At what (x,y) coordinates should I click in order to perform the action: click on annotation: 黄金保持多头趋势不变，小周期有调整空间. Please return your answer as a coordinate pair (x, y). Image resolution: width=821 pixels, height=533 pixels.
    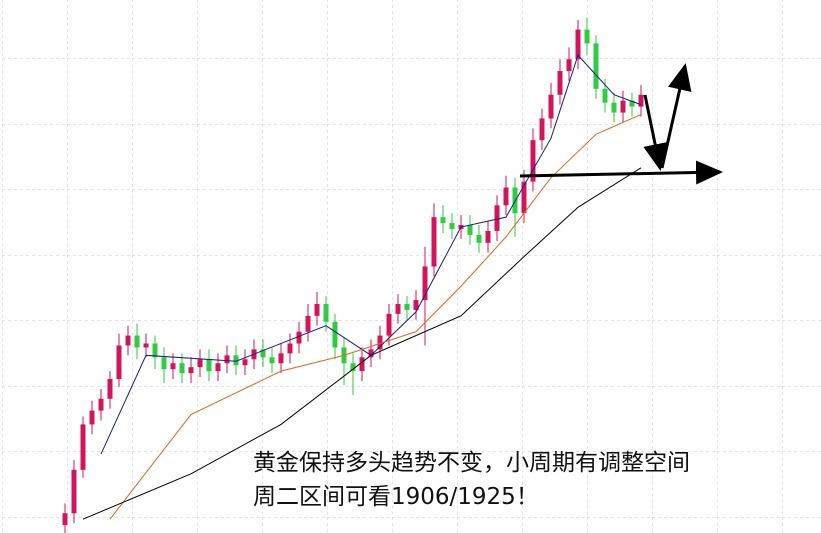
    Looking at the image, I should click on (471, 463).